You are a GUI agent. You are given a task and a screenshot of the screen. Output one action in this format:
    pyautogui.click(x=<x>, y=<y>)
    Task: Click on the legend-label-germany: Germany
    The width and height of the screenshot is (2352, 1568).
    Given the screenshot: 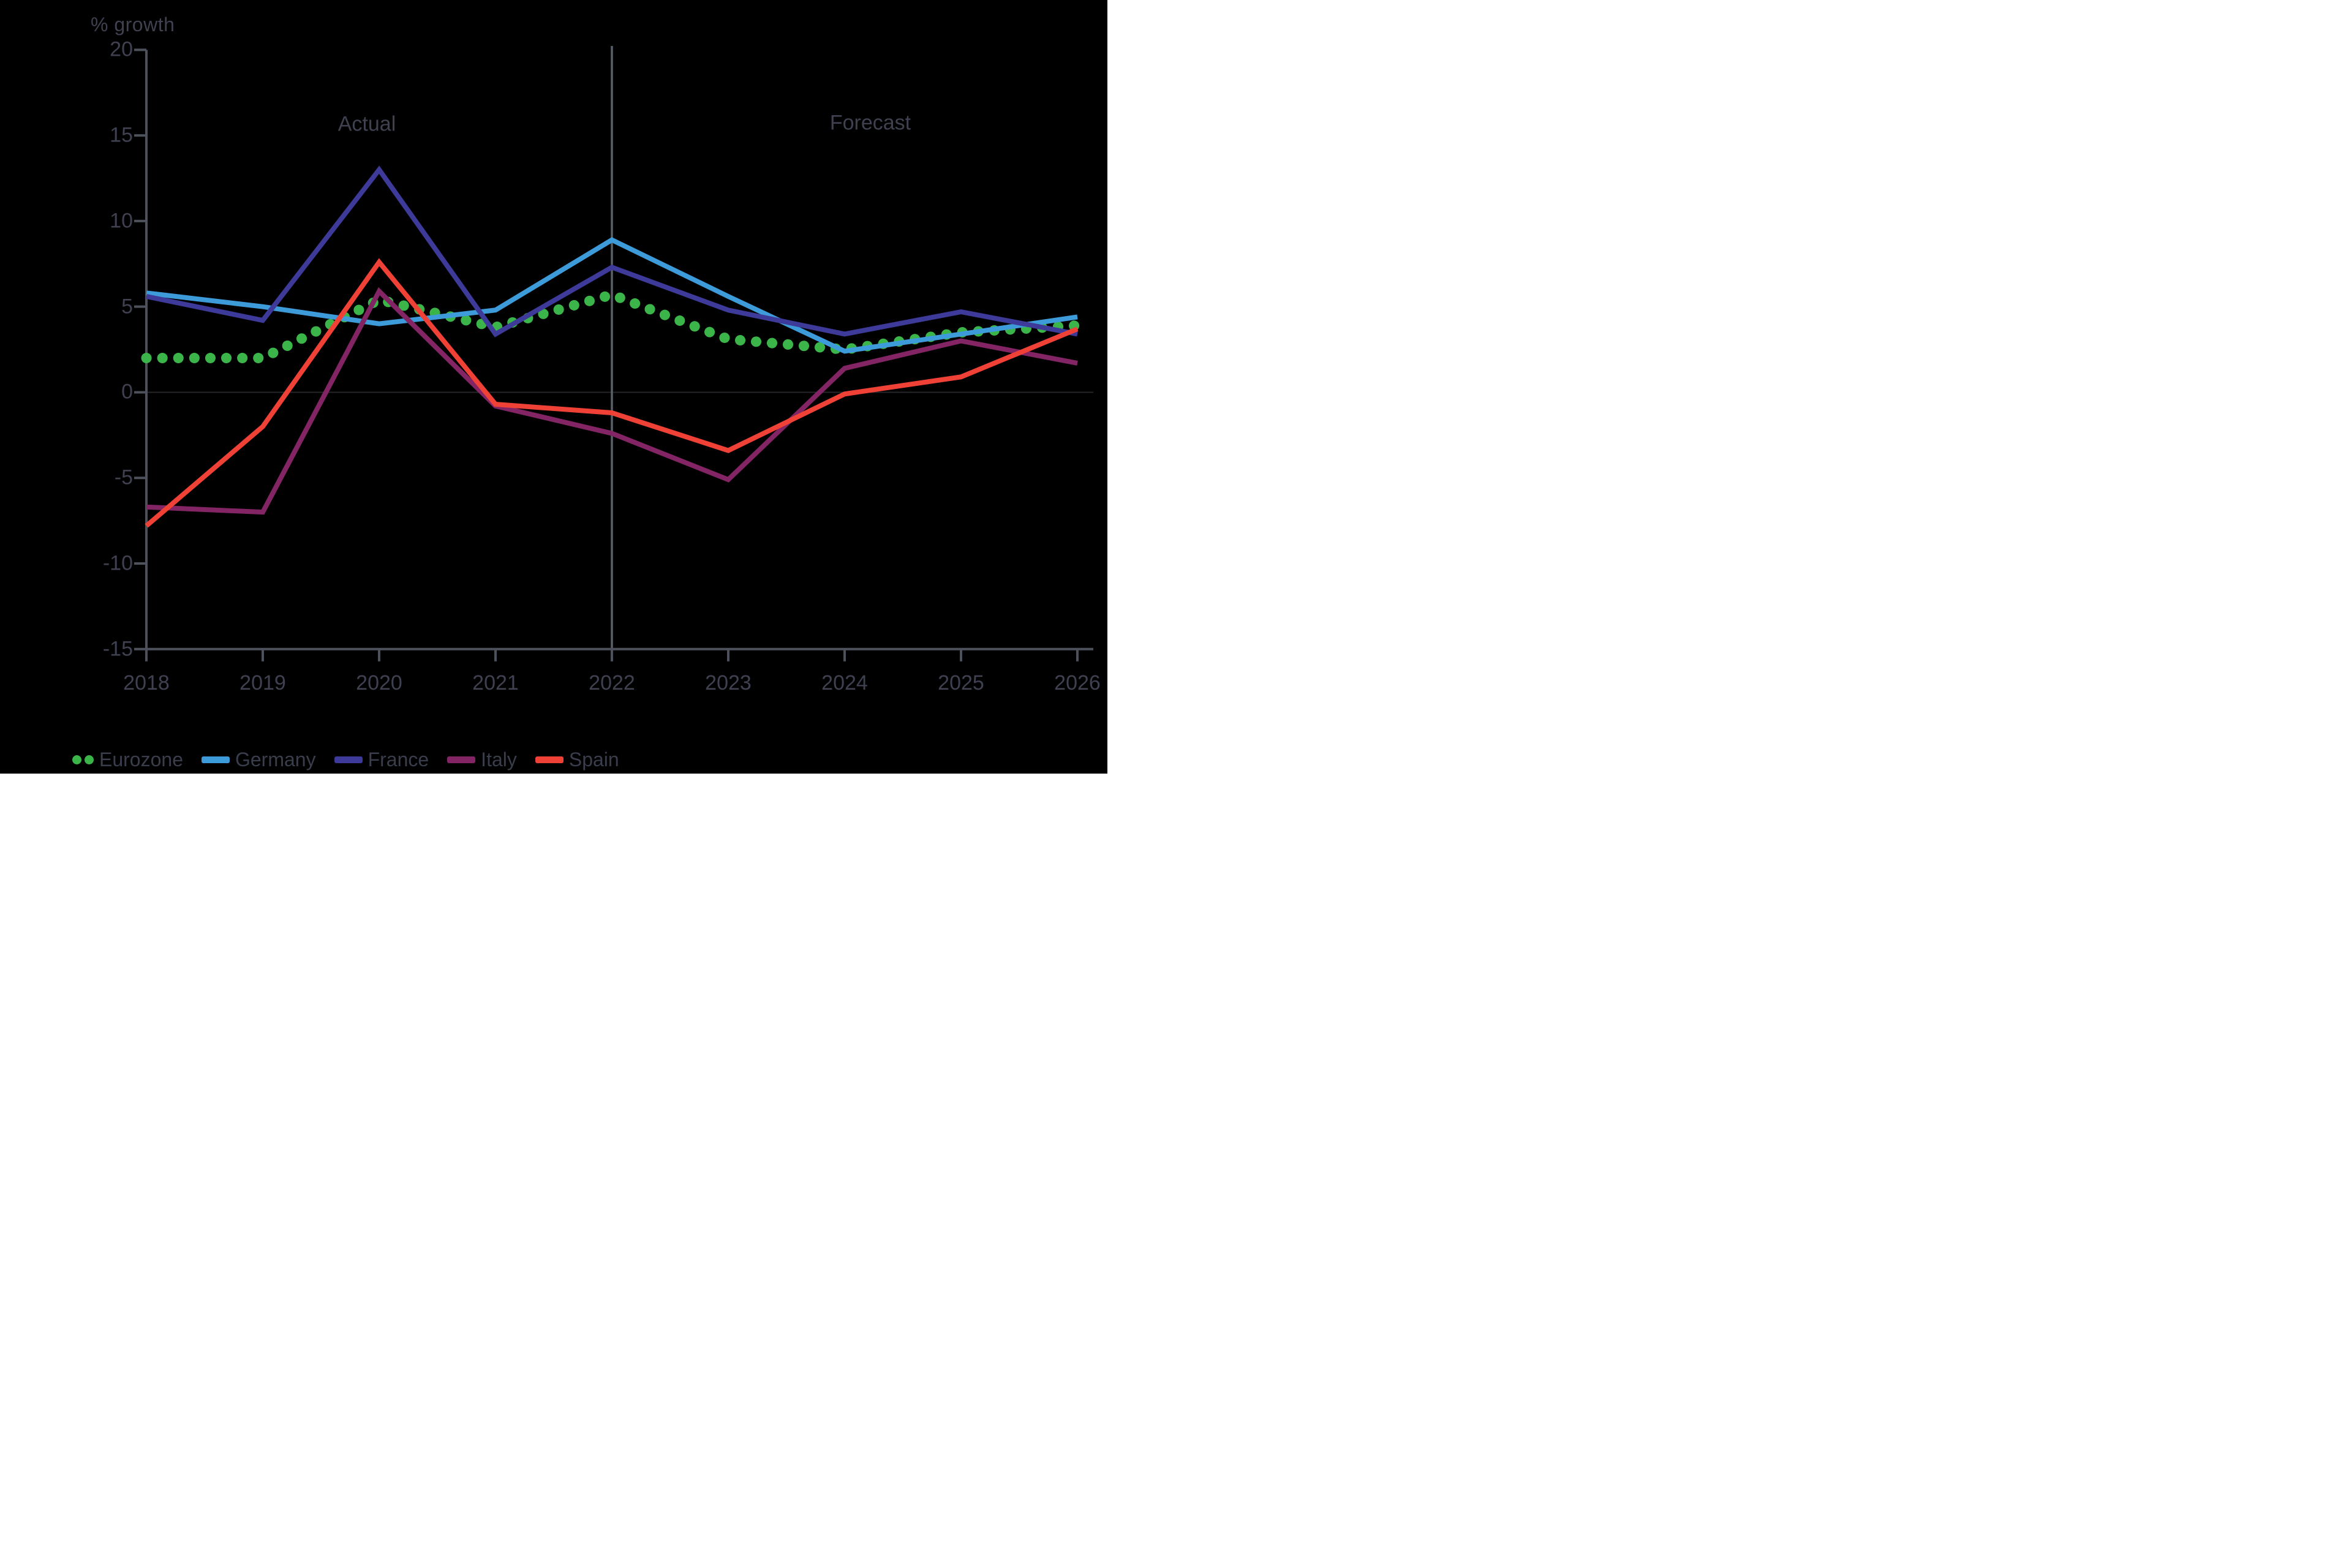 What is the action you would take?
    pyautogui.click(x=275, y=759)
    